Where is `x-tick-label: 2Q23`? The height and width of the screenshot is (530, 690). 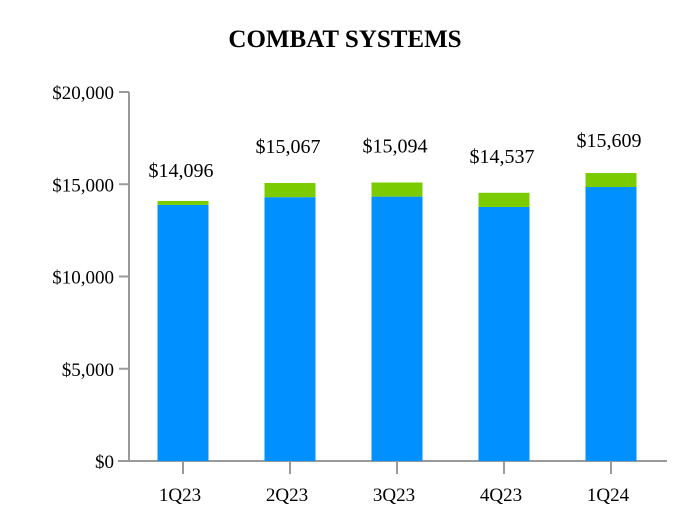 x-tick-label: 2Q23 is located at coordinates (287, 495).